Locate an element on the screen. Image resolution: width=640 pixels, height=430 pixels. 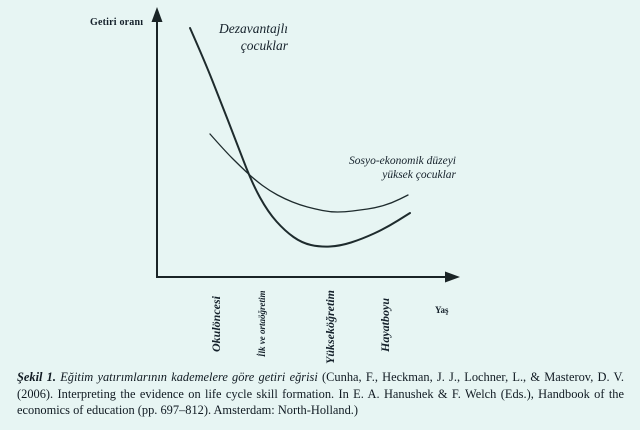
tick-label-okuloncesi: Okulöncesi is located at coordinates (216, 323).